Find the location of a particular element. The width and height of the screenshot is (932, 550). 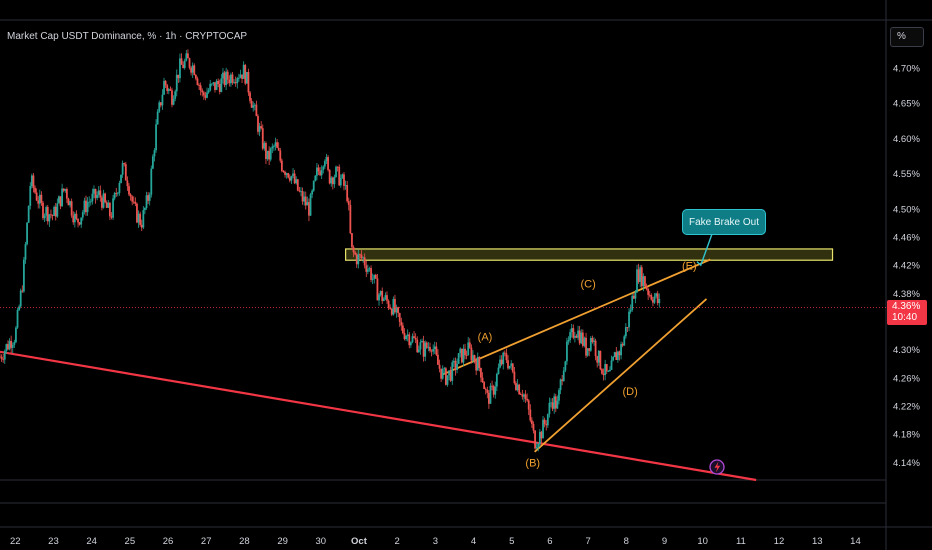

lightning-icon is located at coordinates (717, 467).